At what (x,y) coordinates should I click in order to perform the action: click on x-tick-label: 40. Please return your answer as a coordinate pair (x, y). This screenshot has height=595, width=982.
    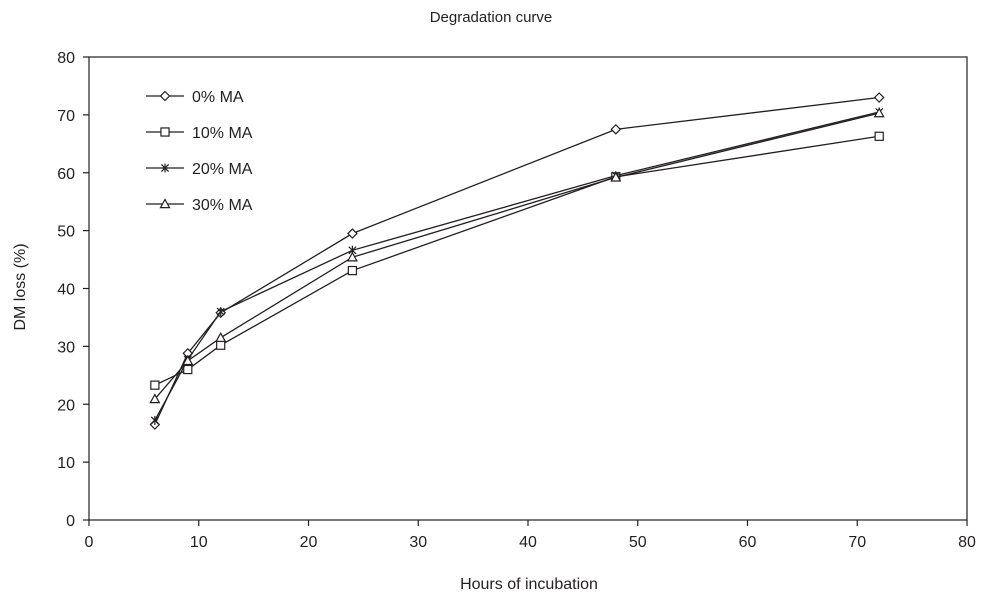
    Looking at the image, I should click on (528, 542).